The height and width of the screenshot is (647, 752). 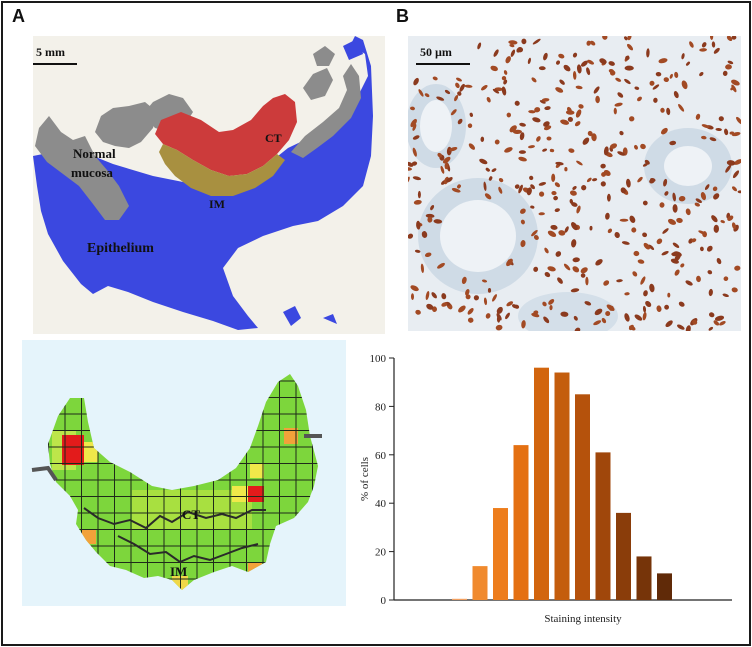 I want to click on invasive-margin-line, so click(x=174, y=518).